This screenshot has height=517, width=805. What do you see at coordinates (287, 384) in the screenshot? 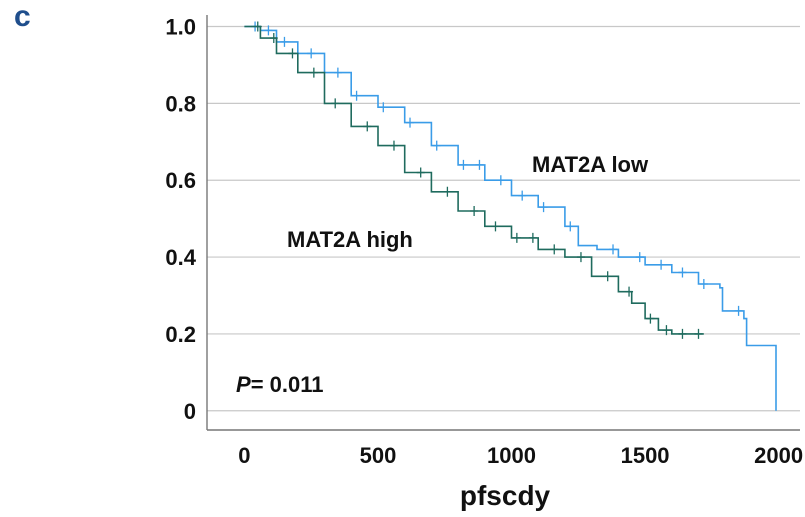
I see `p-value-text: = 0.011` at bounding box center [287, 384].